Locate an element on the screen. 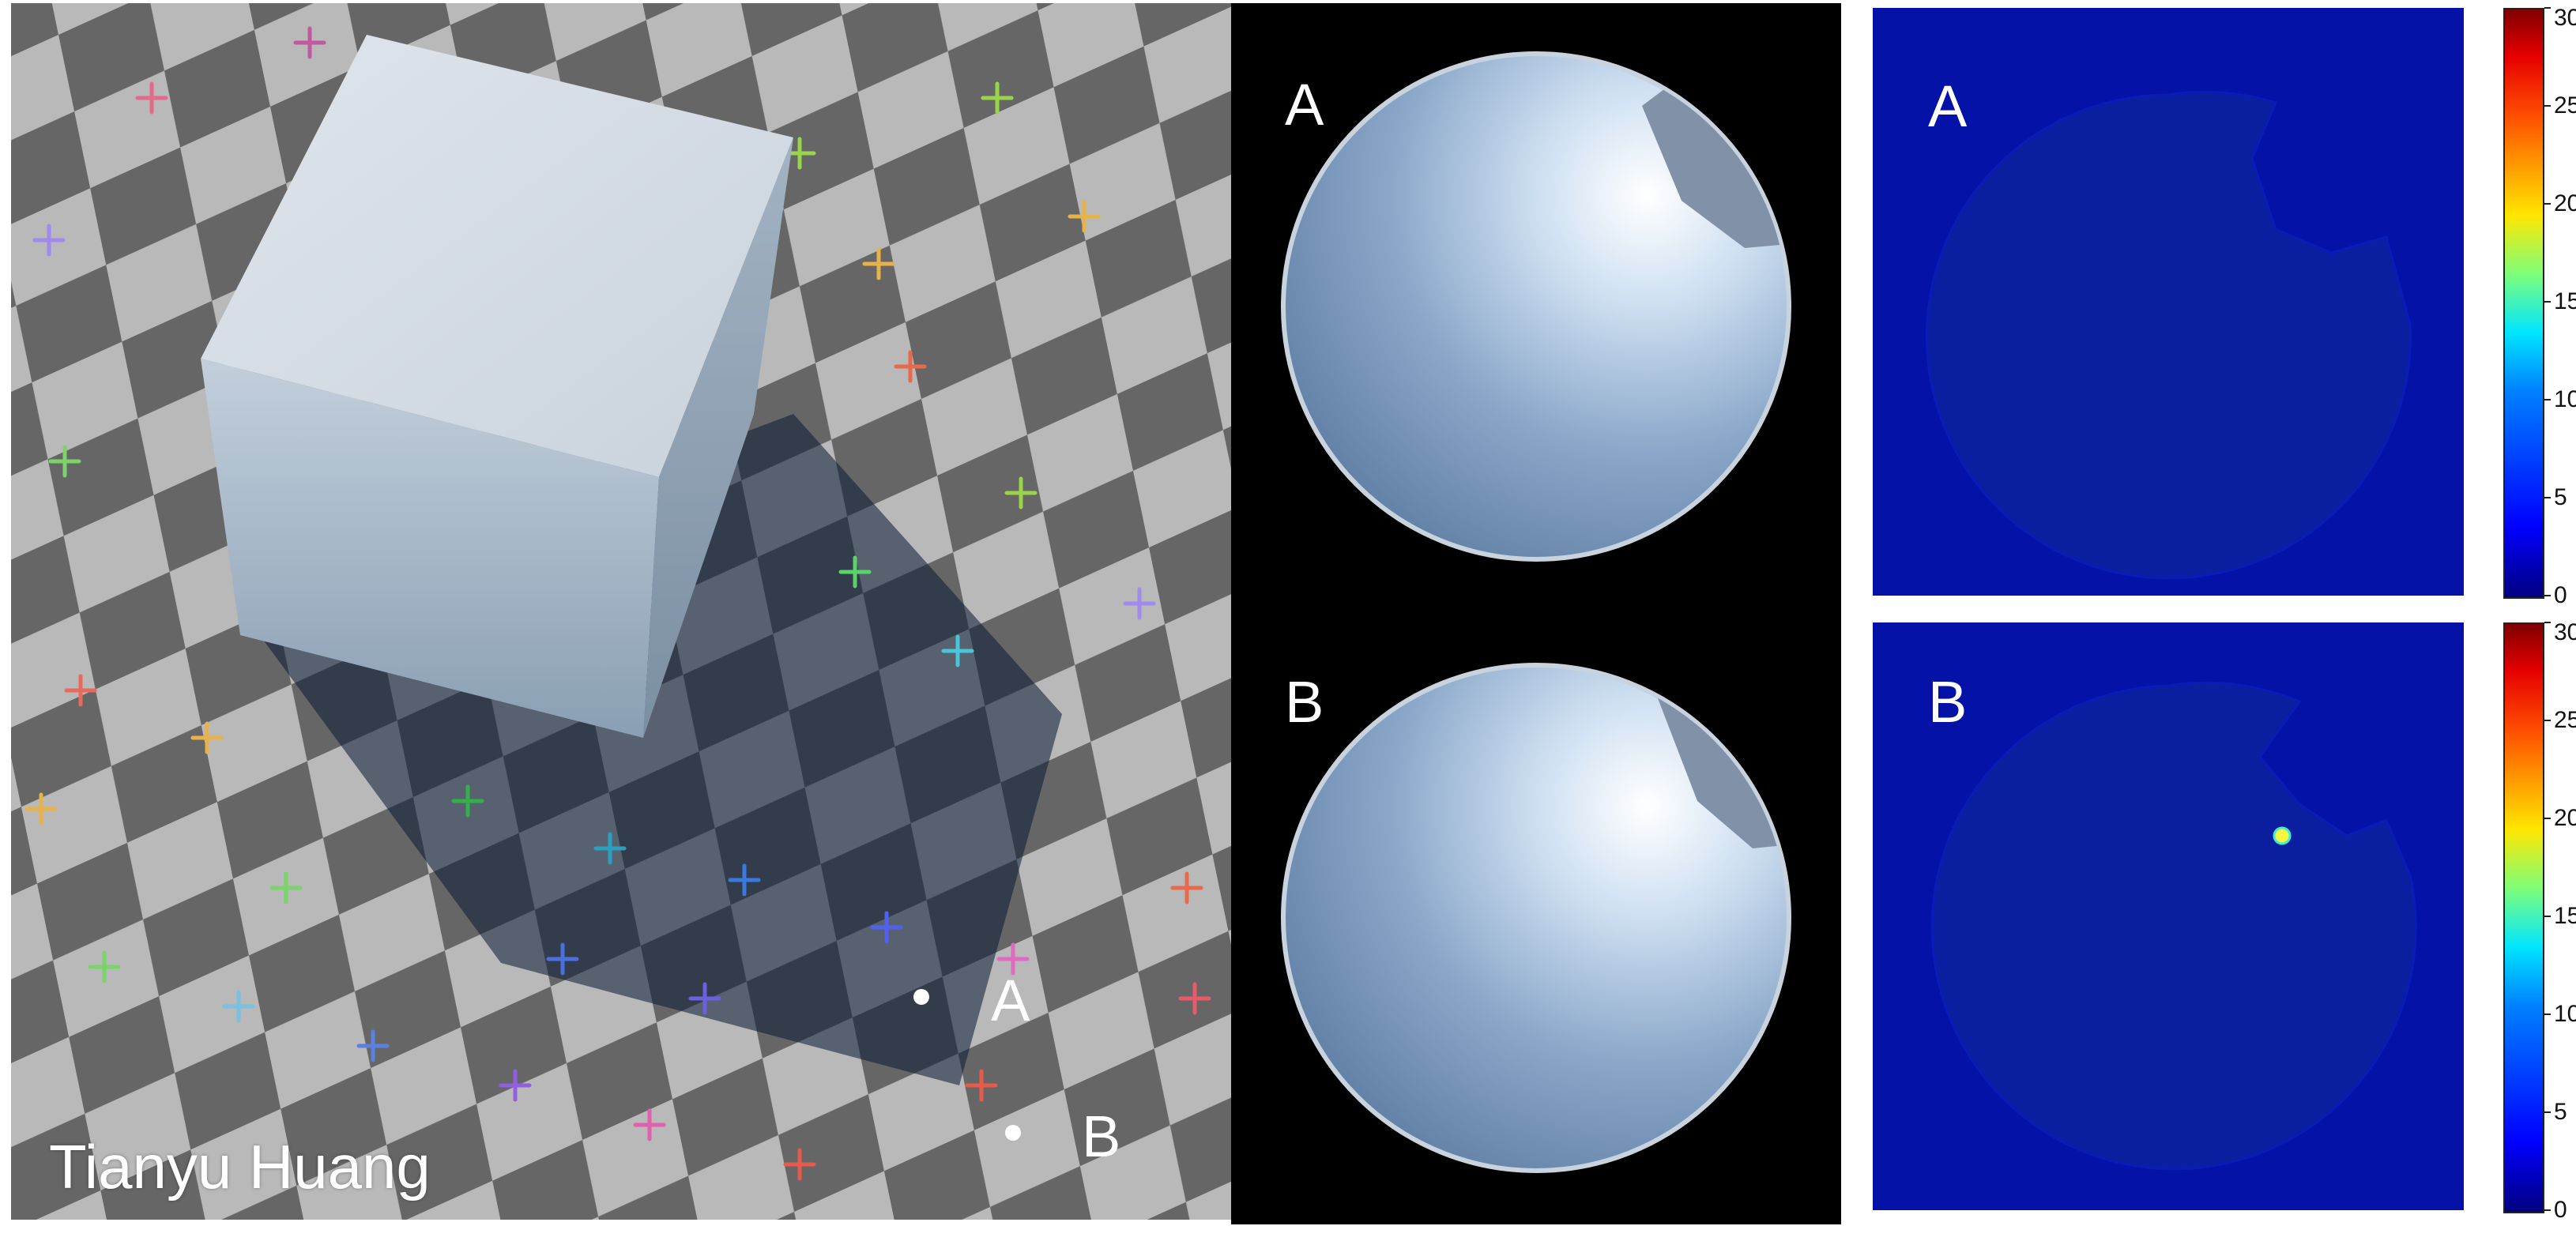  cube-top-face is located at coordinates (497, 256).